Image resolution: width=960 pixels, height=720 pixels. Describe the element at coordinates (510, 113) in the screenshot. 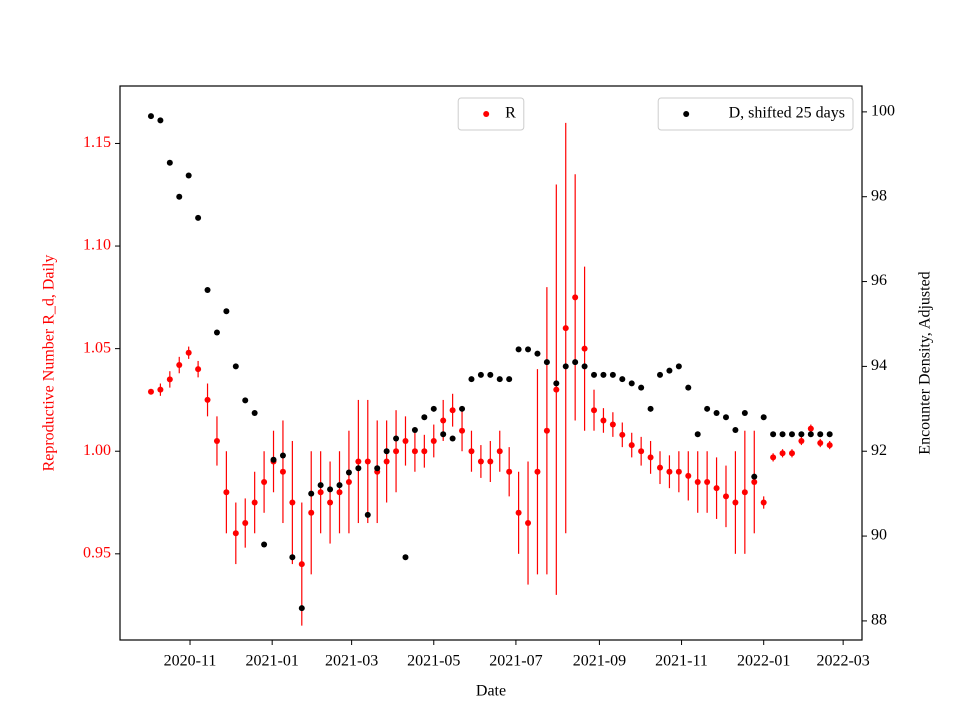

I see `legend-label: R` at that location.